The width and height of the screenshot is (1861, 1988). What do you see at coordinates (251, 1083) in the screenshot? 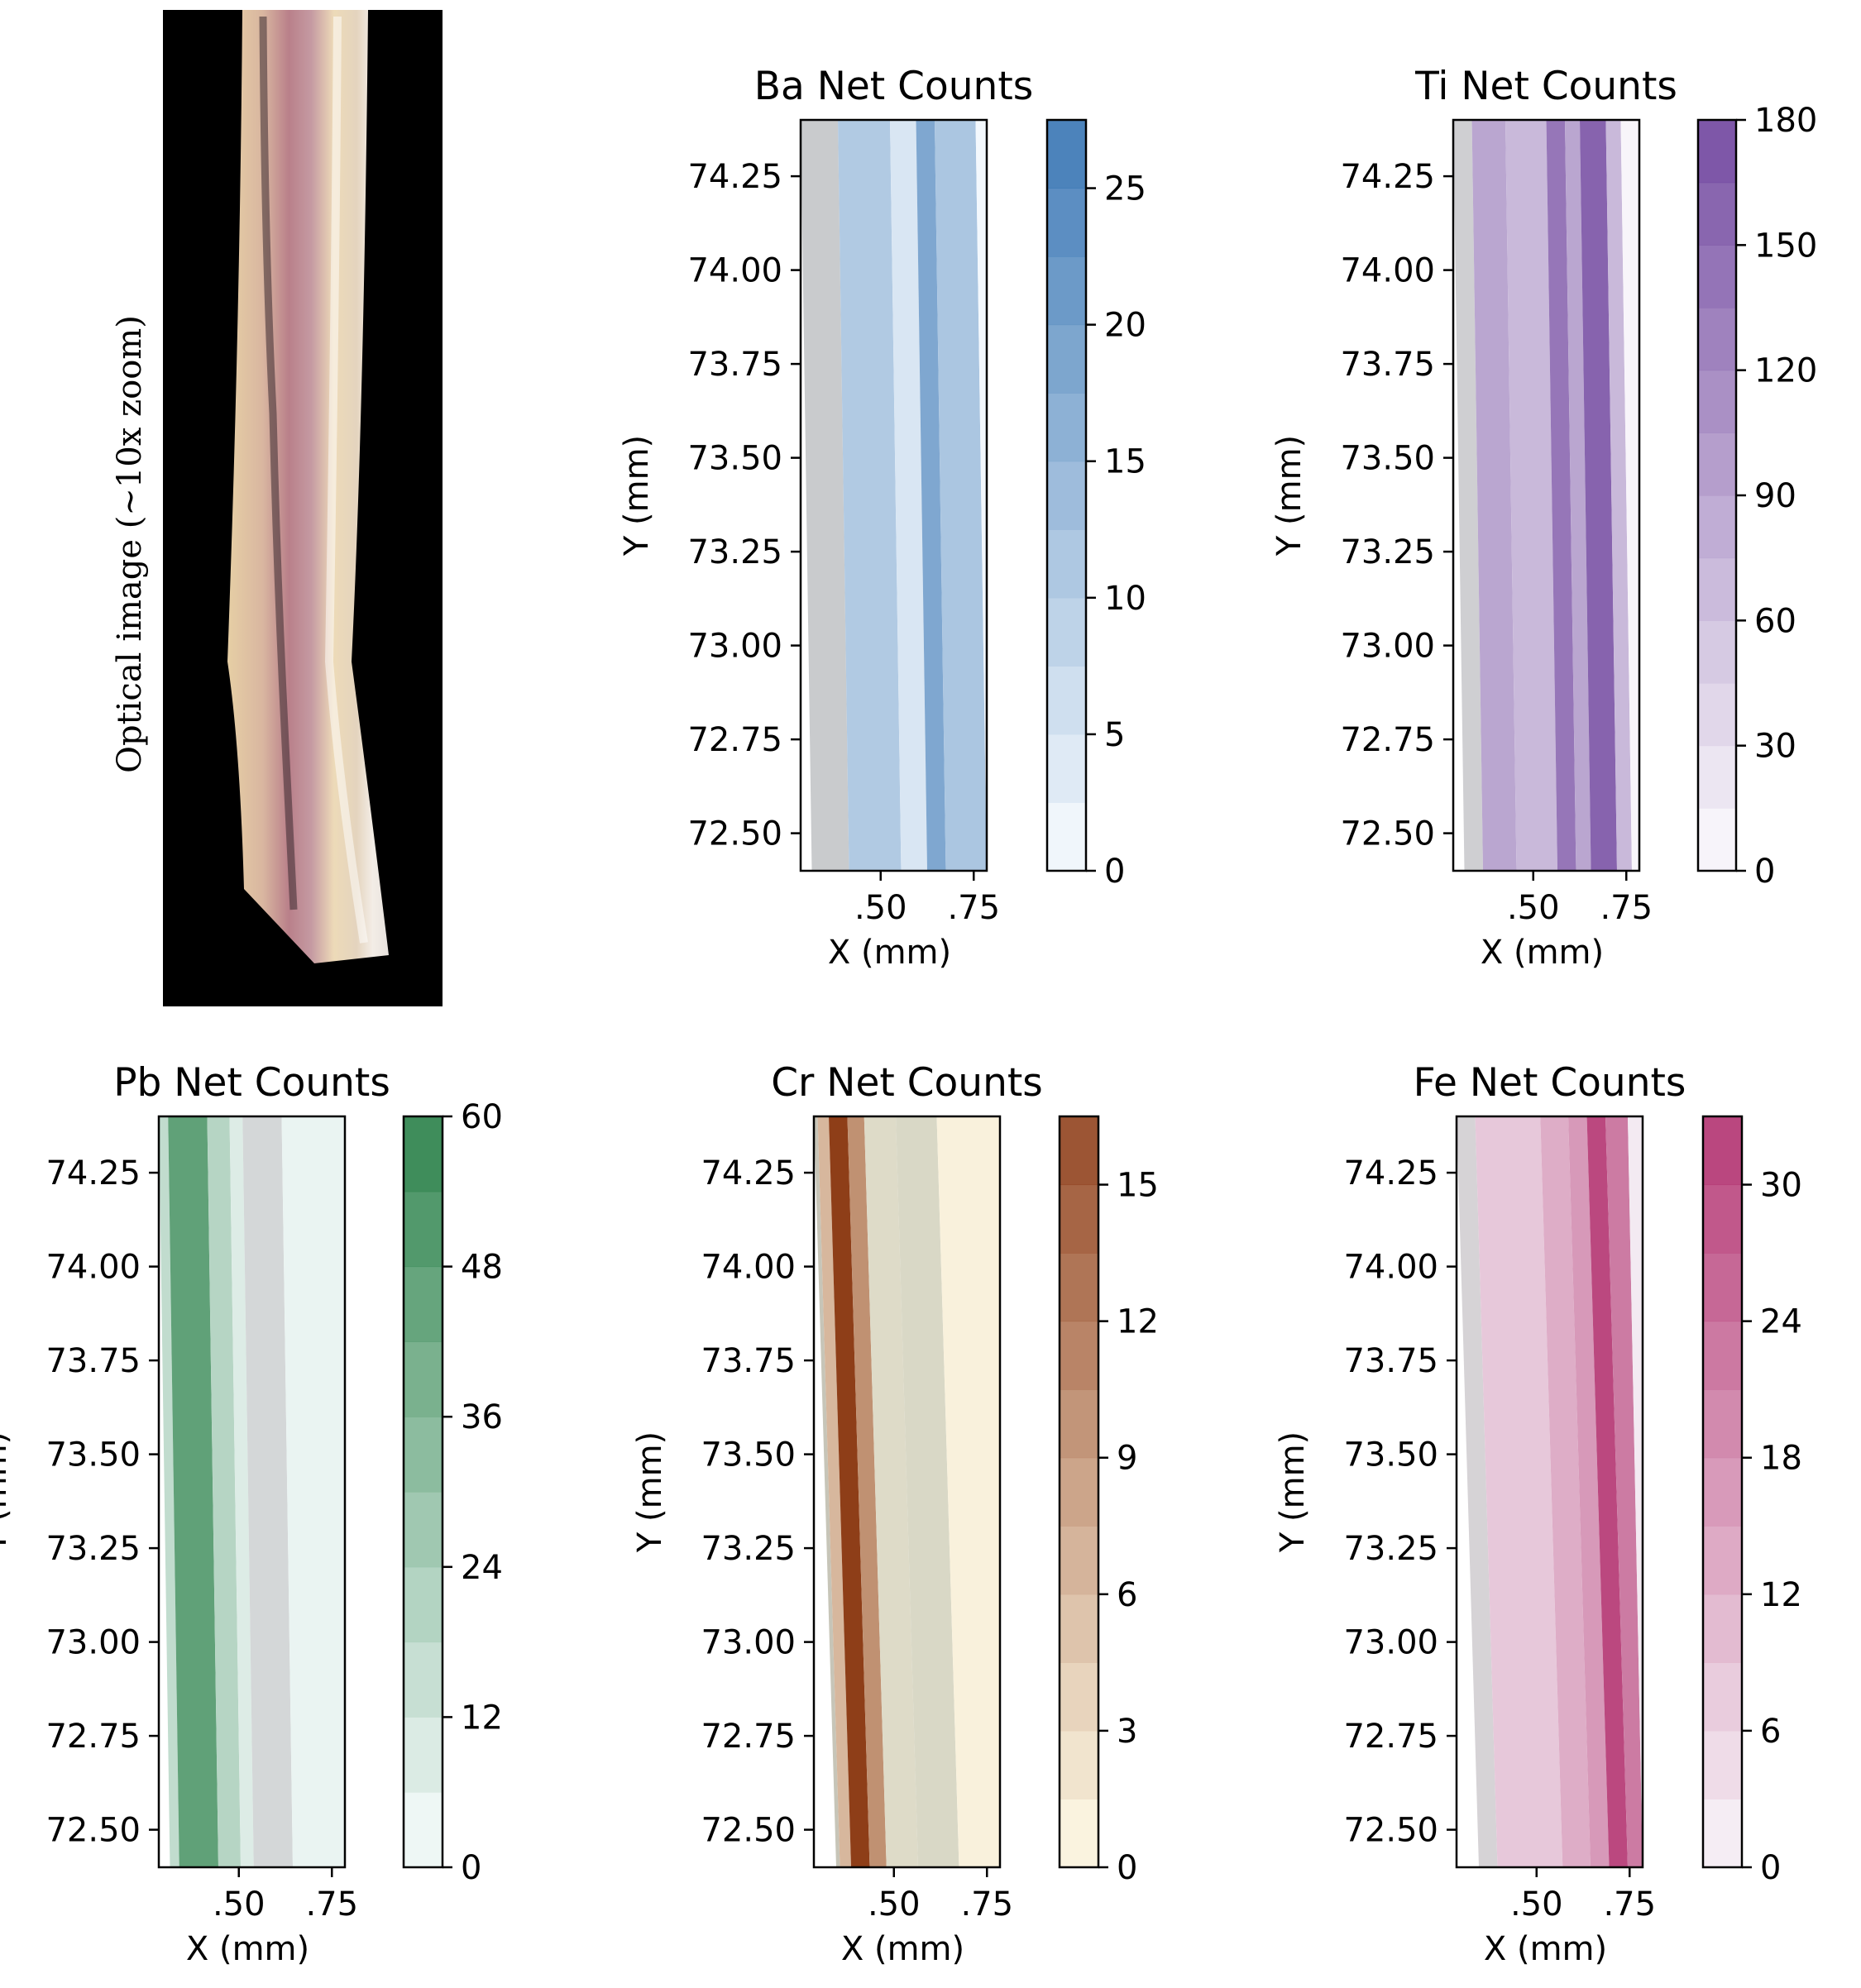
I see `chart-title: Pb Net Counts` at bounding box center [251, 1083].